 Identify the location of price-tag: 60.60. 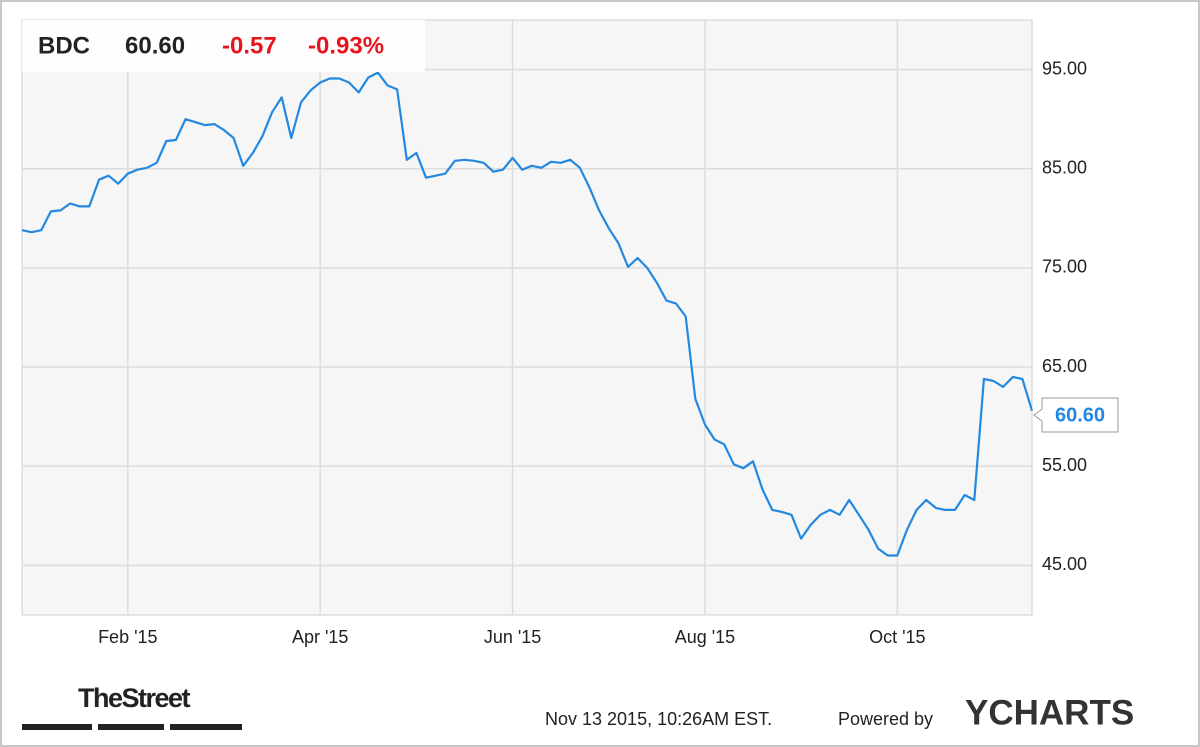
(1076, 415).